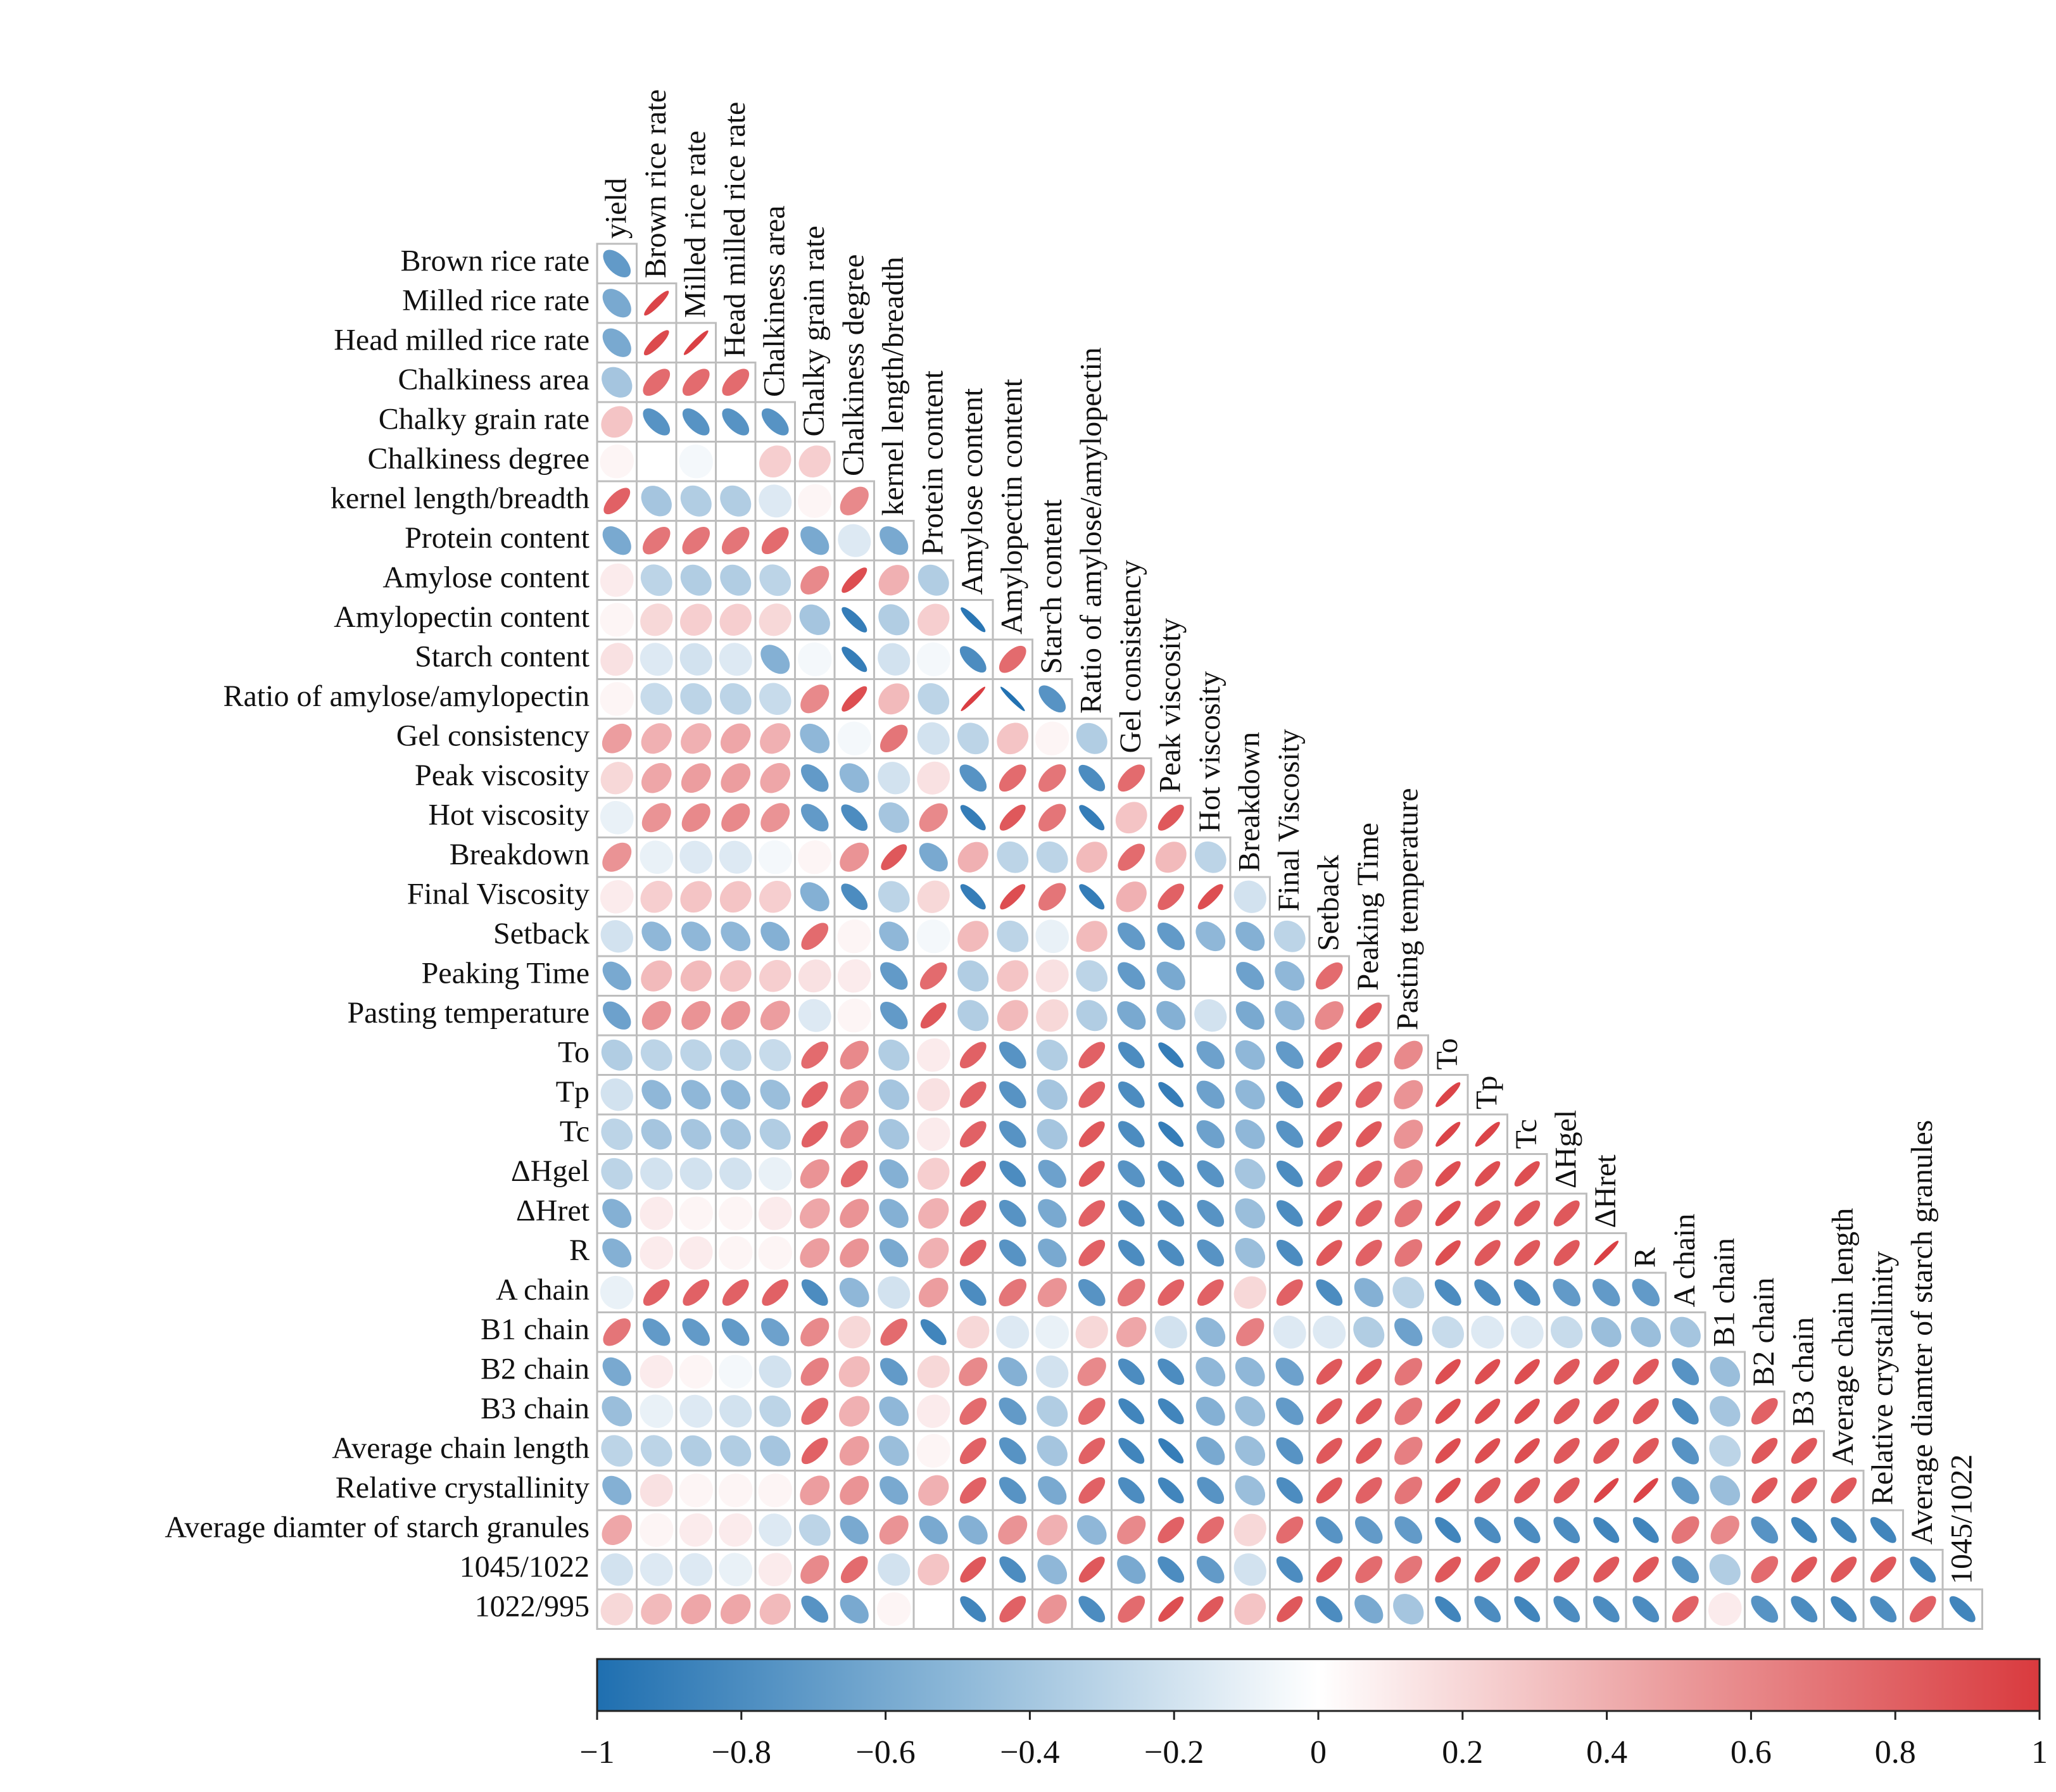 Image resolution: width=2056 pixels, height=1792 pixels. What do you see at coordinates (696, 1332) in the screenshot?
I see `cell-b1-chain-vs-milled-rice-rate` at bounding box center [696, 1332].